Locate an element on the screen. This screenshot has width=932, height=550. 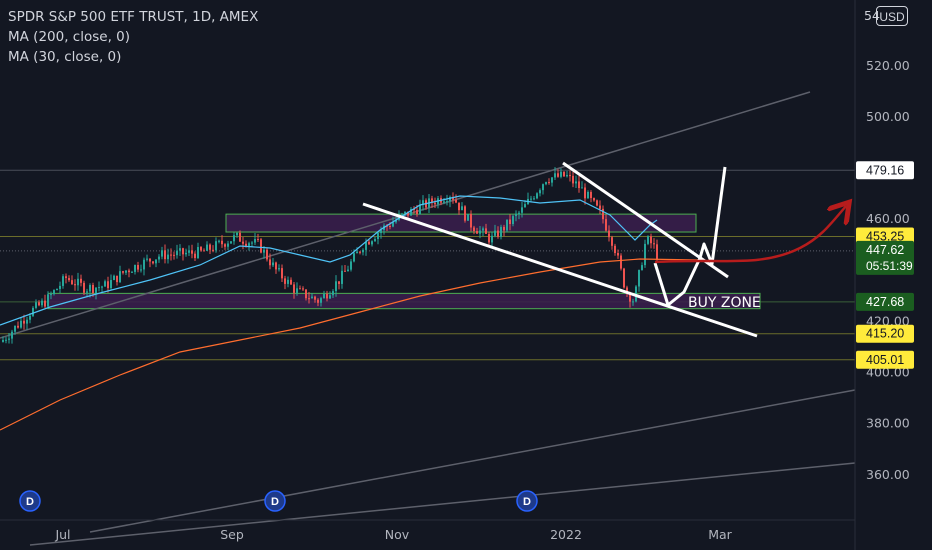
dividend-marker-label: D is located at coordinates (30, 502).